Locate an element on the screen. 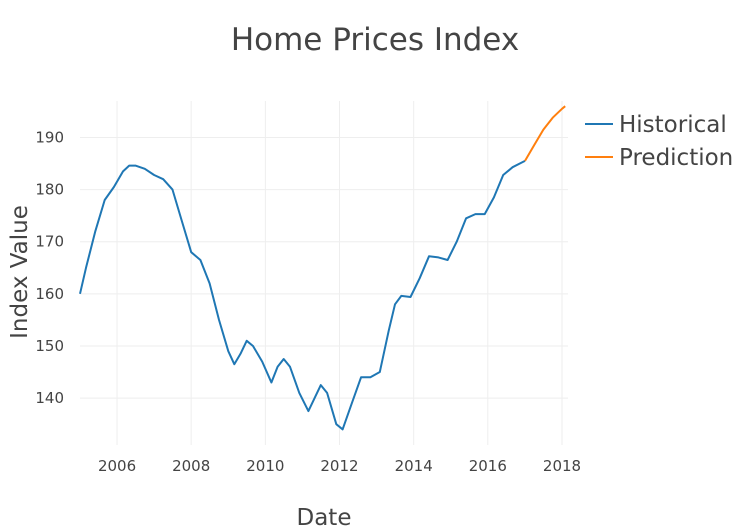  x-tick-label: 2012 is located at coordinates (339, 466).